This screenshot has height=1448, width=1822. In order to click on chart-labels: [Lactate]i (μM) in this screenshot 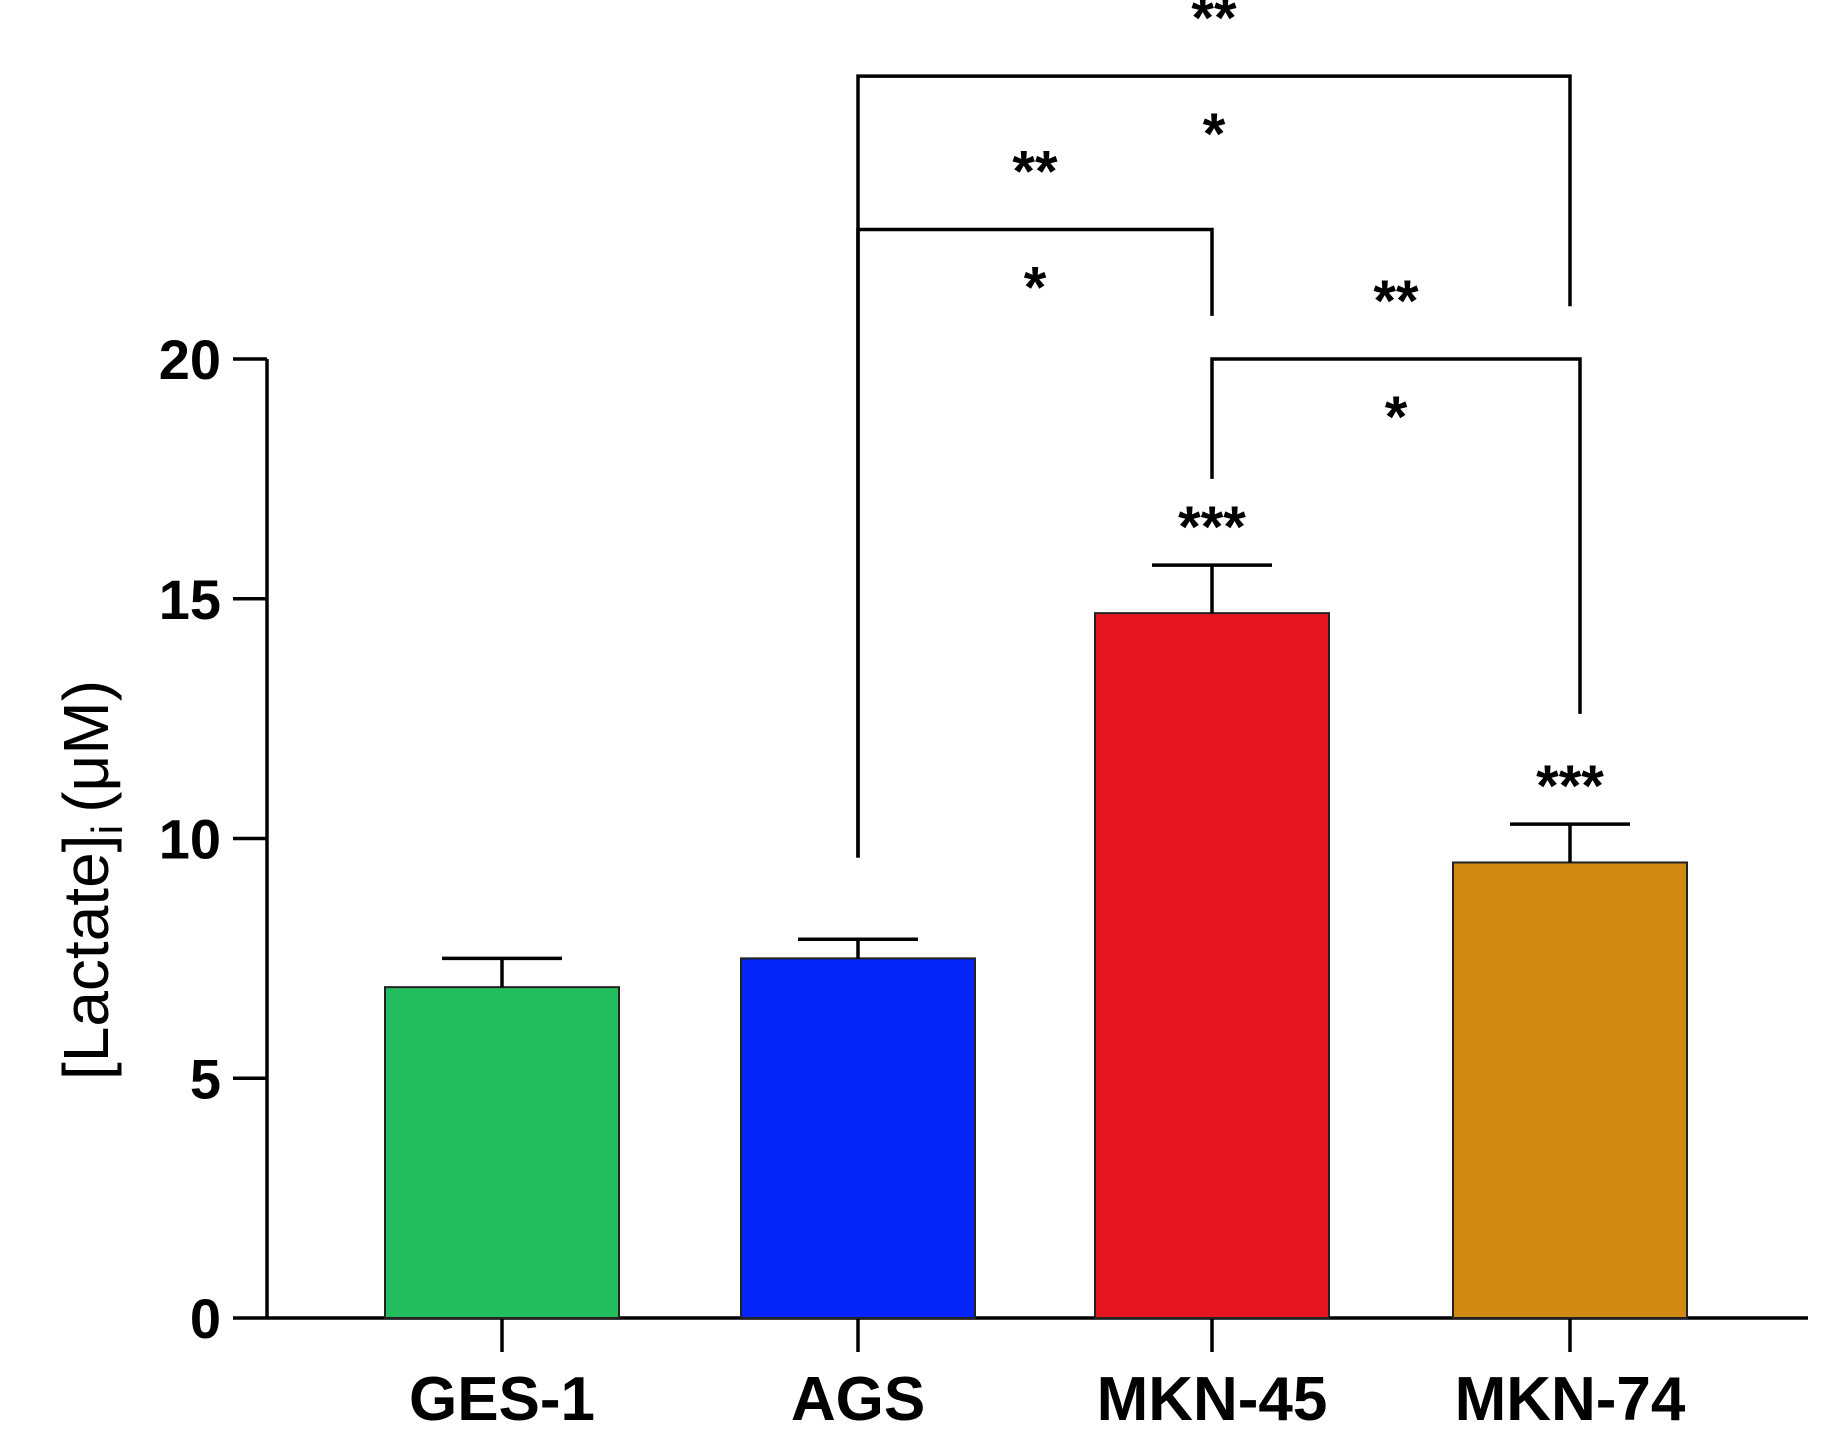, I will do `click(91, 880)`.